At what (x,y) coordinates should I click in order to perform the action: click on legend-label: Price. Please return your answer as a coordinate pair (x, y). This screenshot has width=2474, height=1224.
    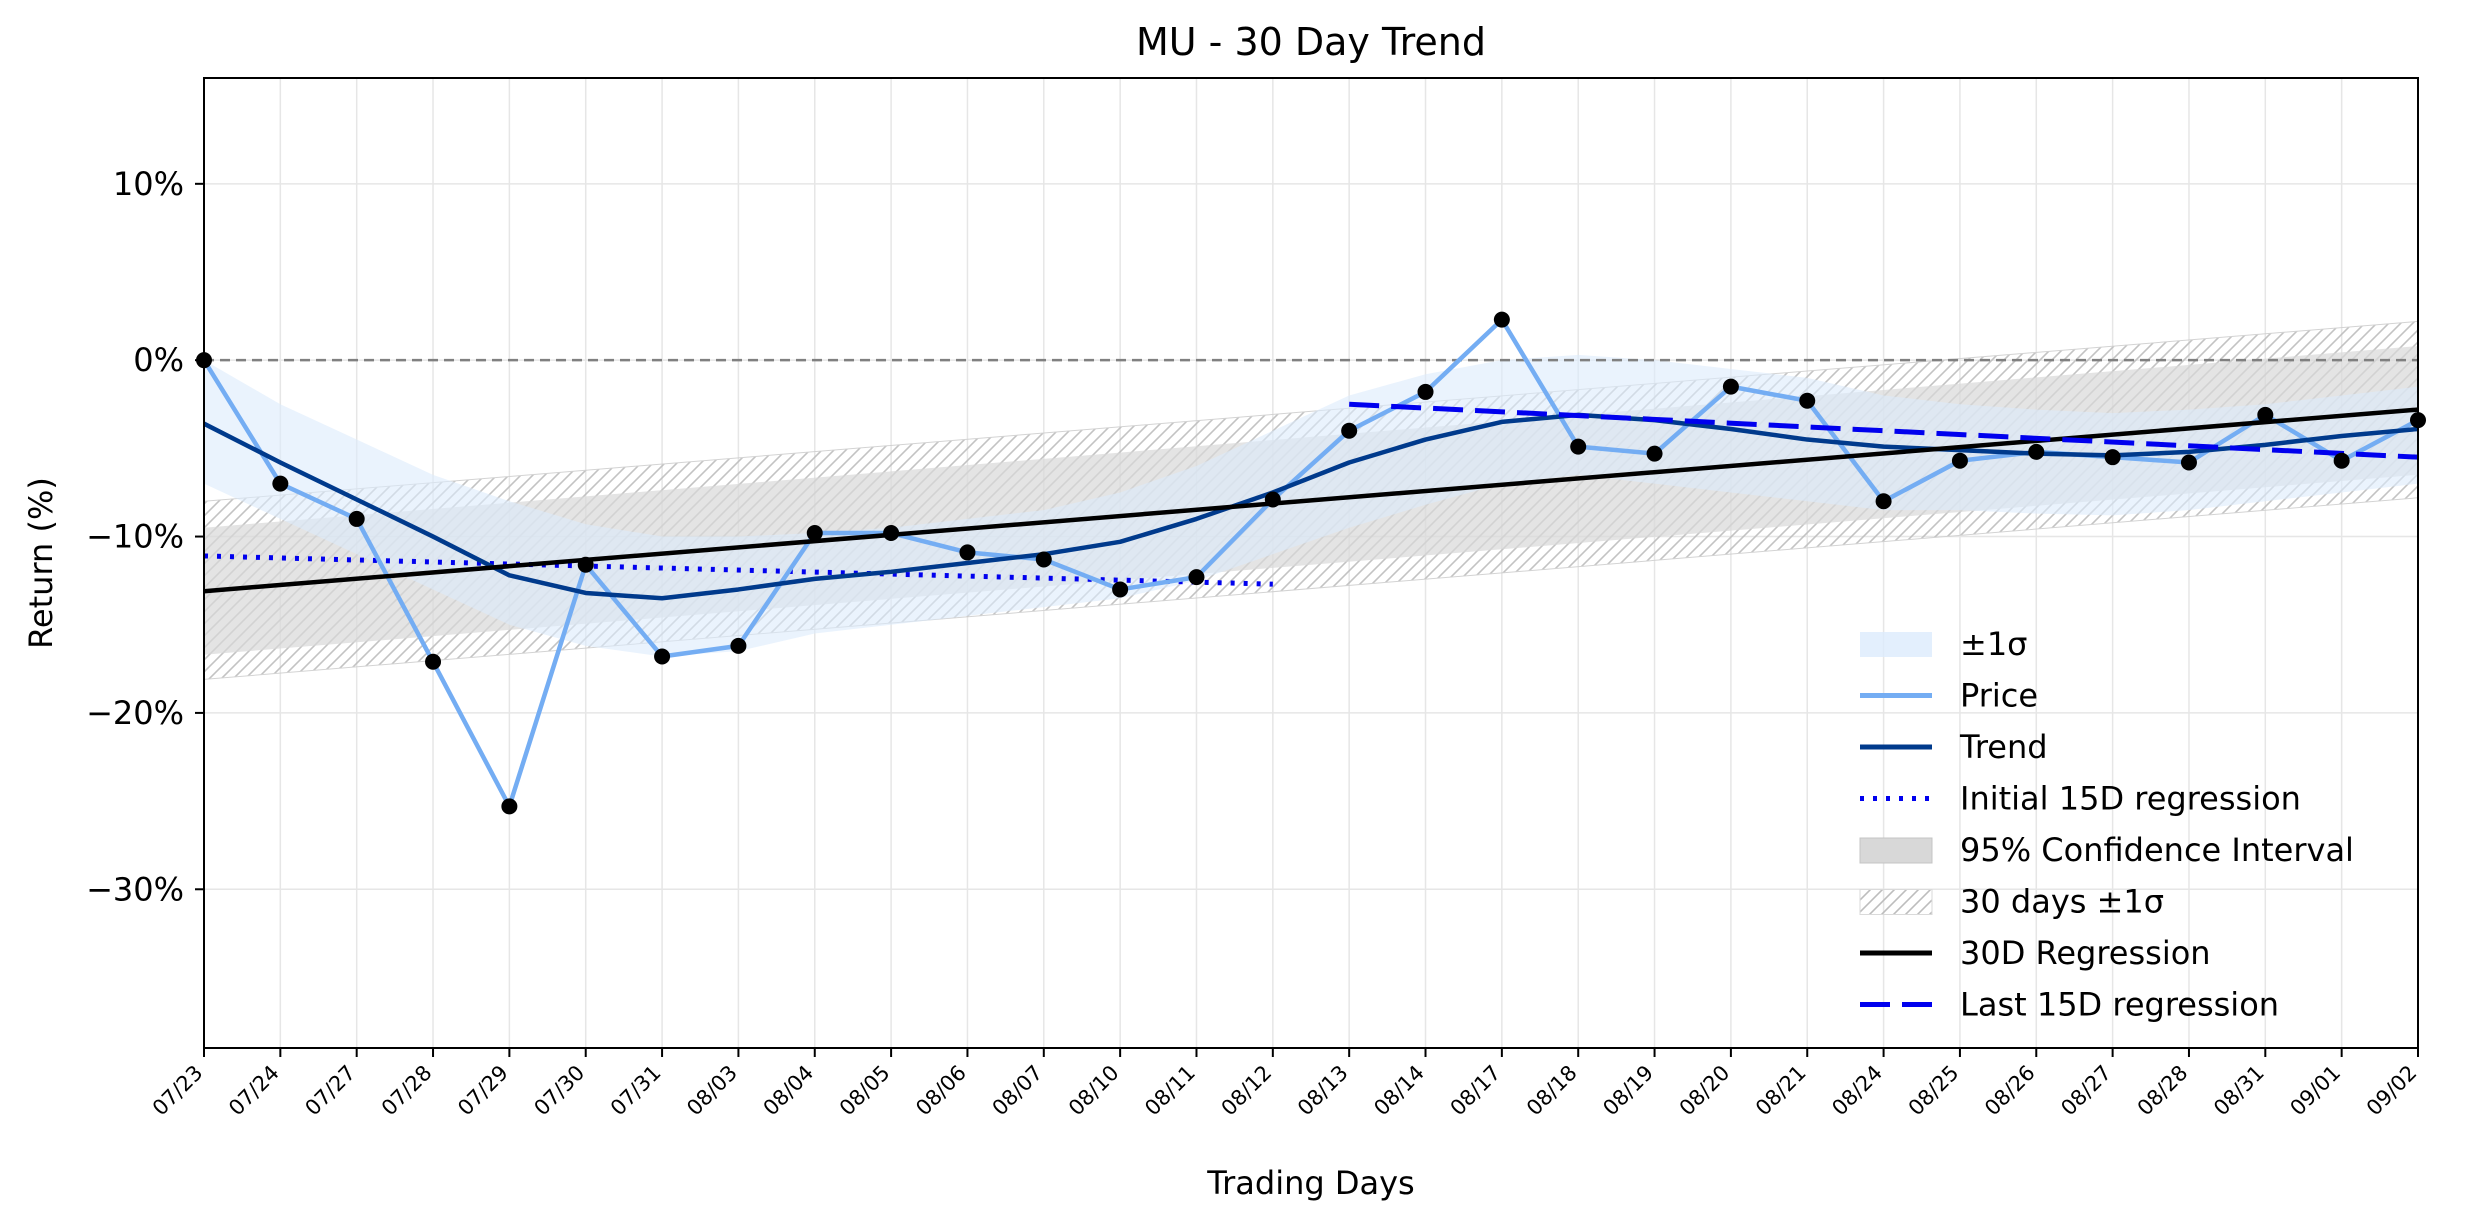
    Looking at the image, I should click on (1999, 696).